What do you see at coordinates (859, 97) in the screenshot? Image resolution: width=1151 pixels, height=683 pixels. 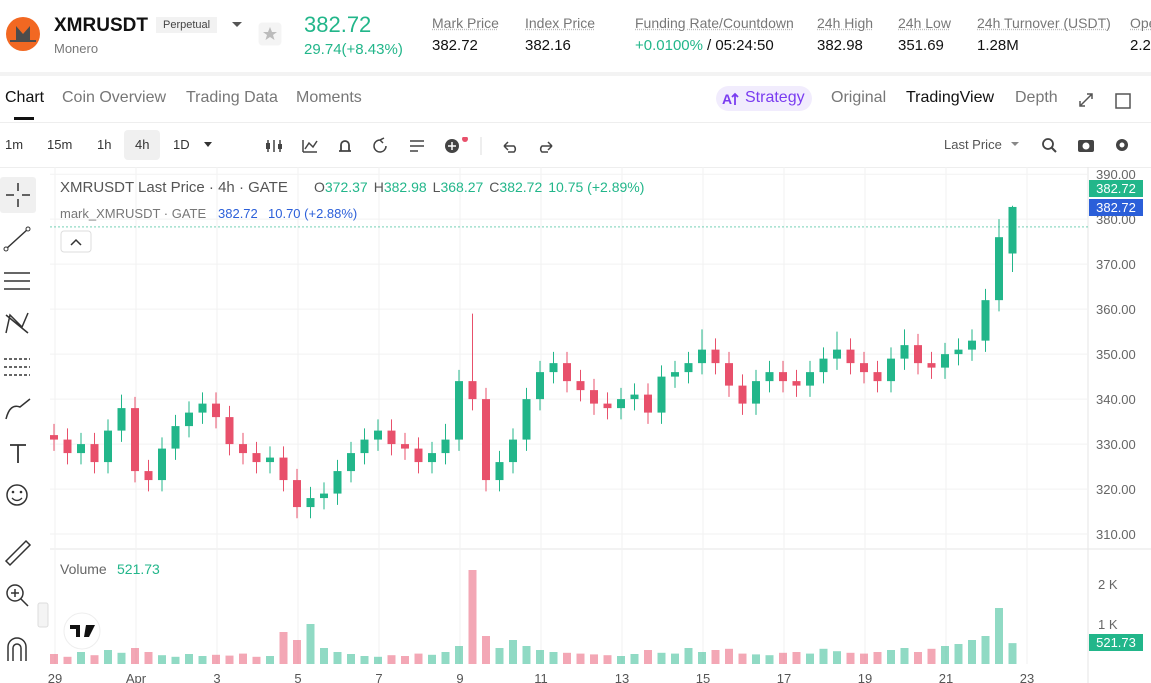 I see `right-tab: Original` at bounding box center [859, 97].